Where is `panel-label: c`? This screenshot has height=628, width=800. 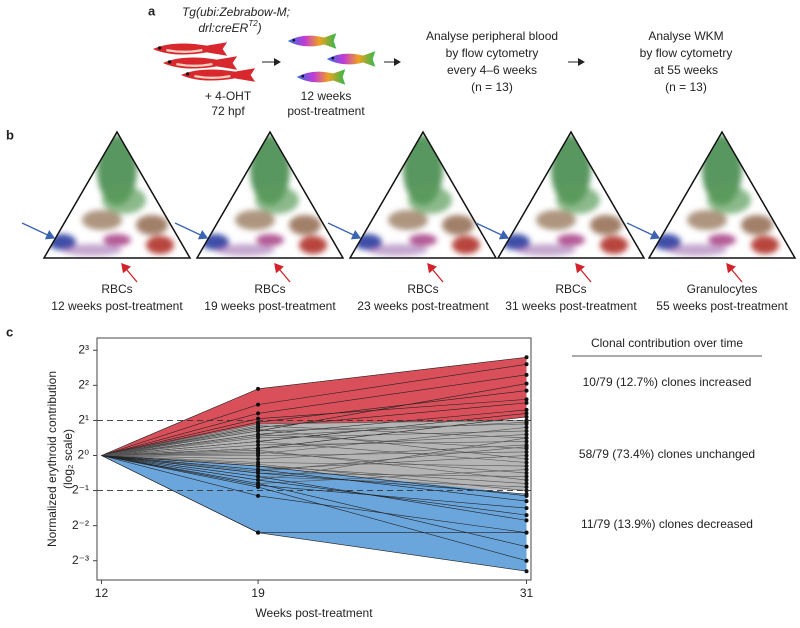 panel-label: c is located at coordinates (9, 331).